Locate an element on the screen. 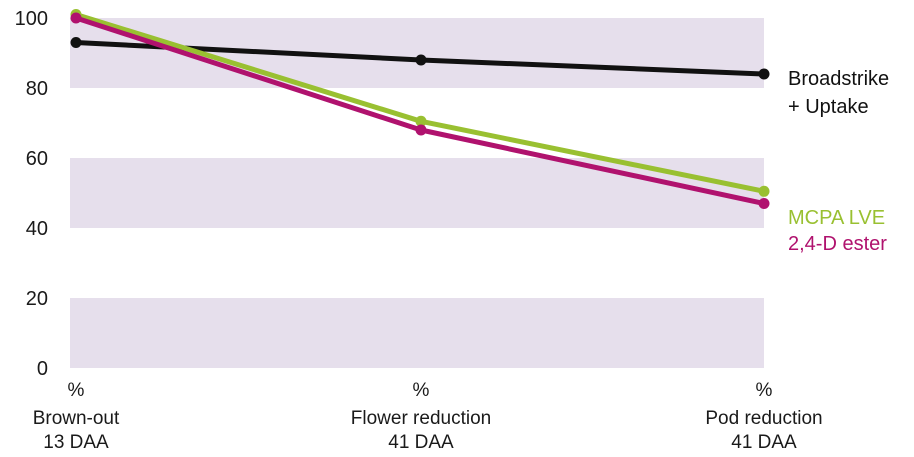  x-tick-label: Pod reduction is located at coordinates (763, 418).